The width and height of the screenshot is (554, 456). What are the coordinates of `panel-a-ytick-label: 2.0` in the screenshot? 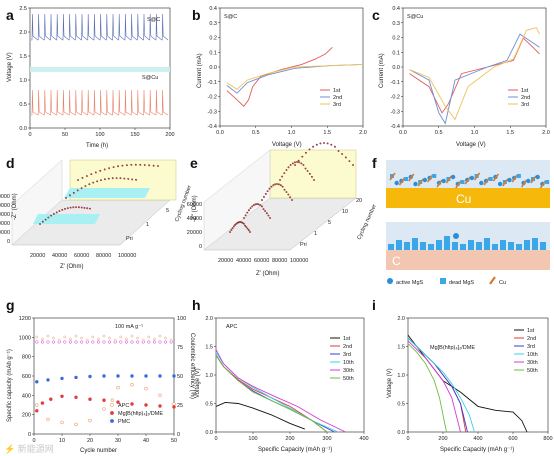 It's located at (23, 33).